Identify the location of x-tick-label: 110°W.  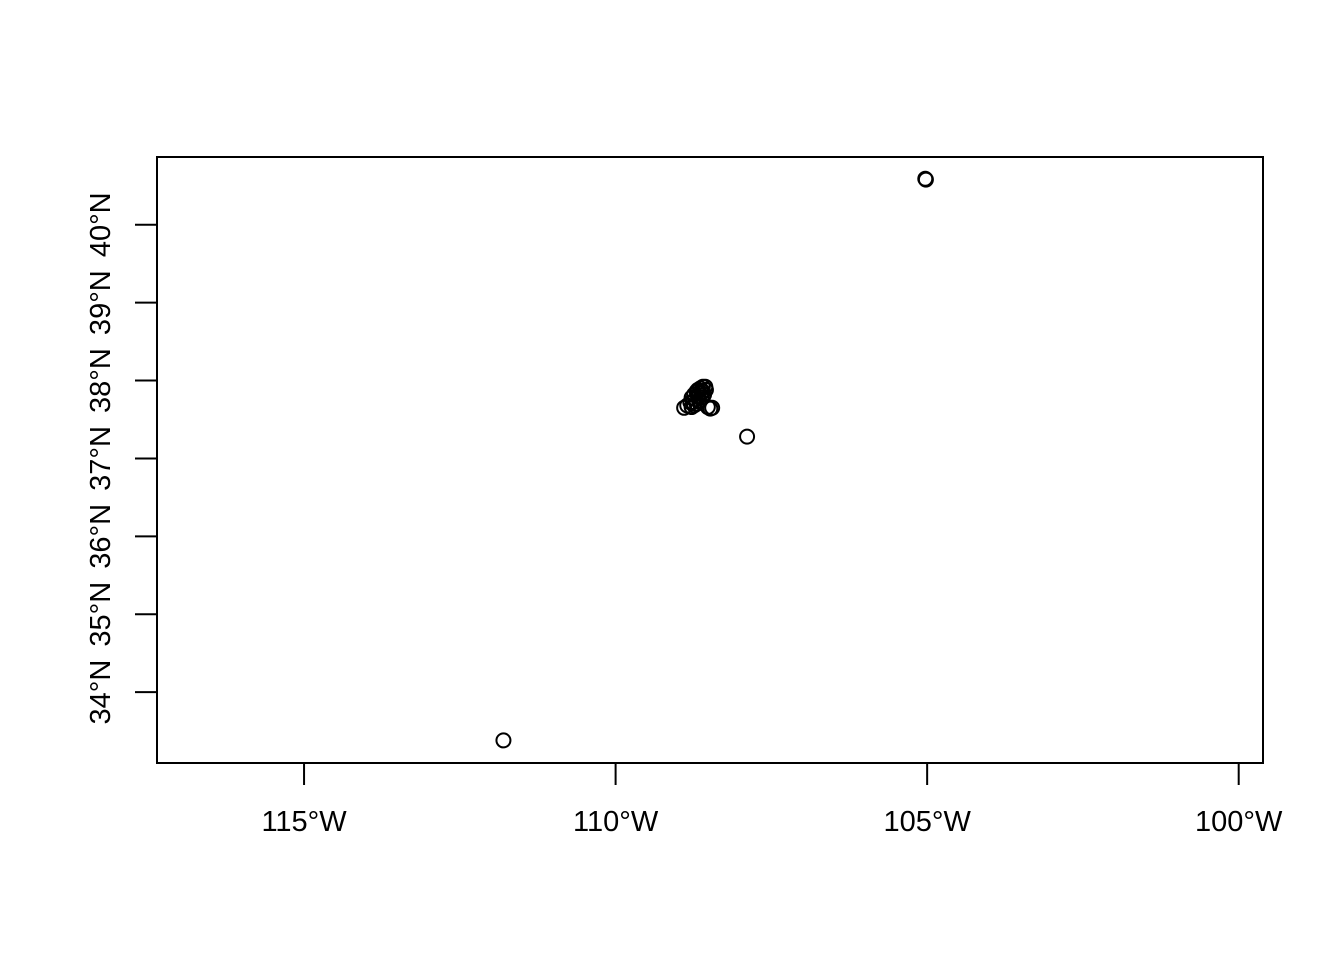
(616, 822).